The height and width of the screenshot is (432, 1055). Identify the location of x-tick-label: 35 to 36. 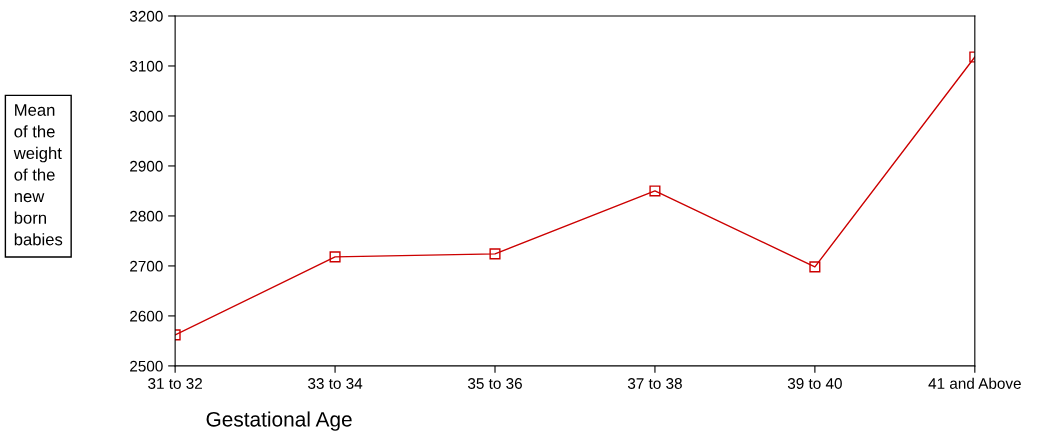
(494, 383).